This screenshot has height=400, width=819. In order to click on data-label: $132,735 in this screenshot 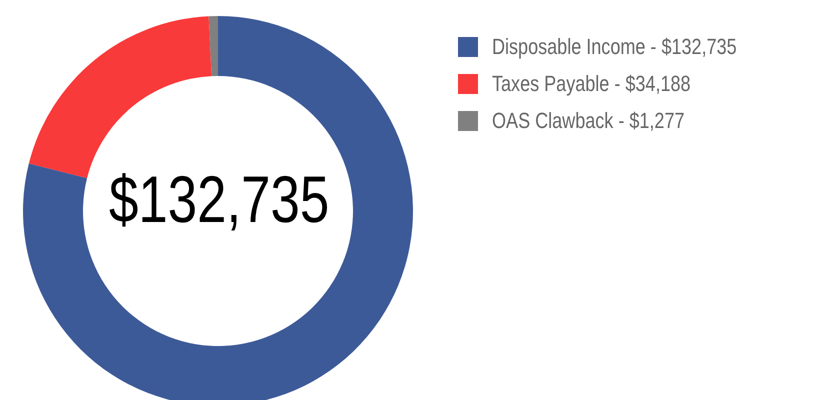, I will do `click(219, 199)`.